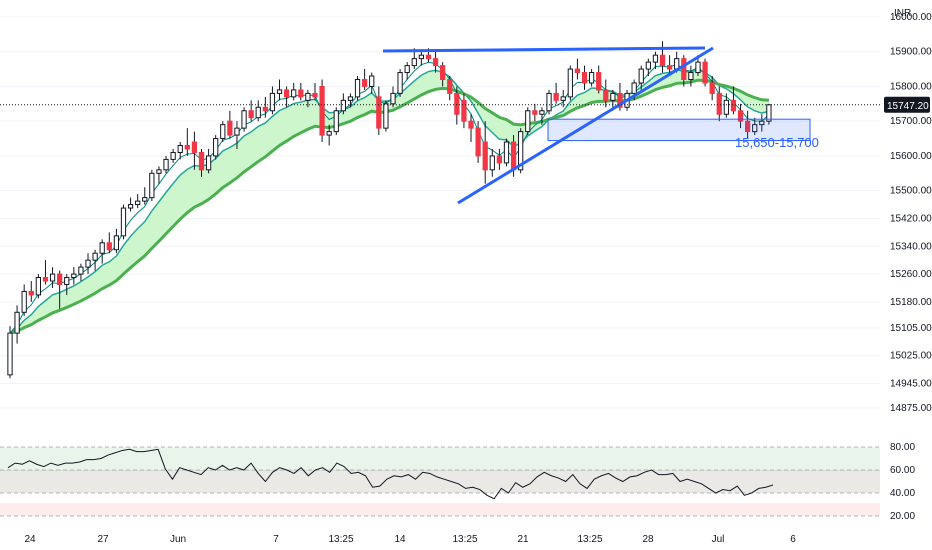 The width and height of the screenshot is (932, 550). Describe the element at coordinates (911, 356) in the screenshot. I see `y-tick-label: 15025.00` at that location.